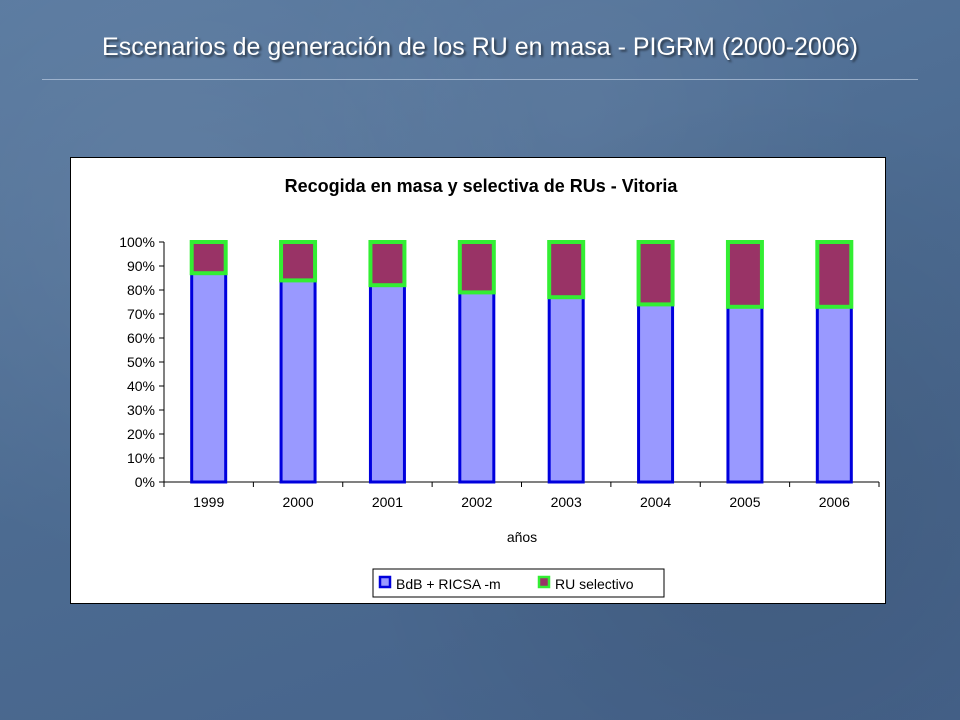 The height and width of the screenshot is (720, 960). What do you see at coordinates (387, 502) in the screenshot?
I see `x-tick-label: 2001` at bounding box center [387, 502].